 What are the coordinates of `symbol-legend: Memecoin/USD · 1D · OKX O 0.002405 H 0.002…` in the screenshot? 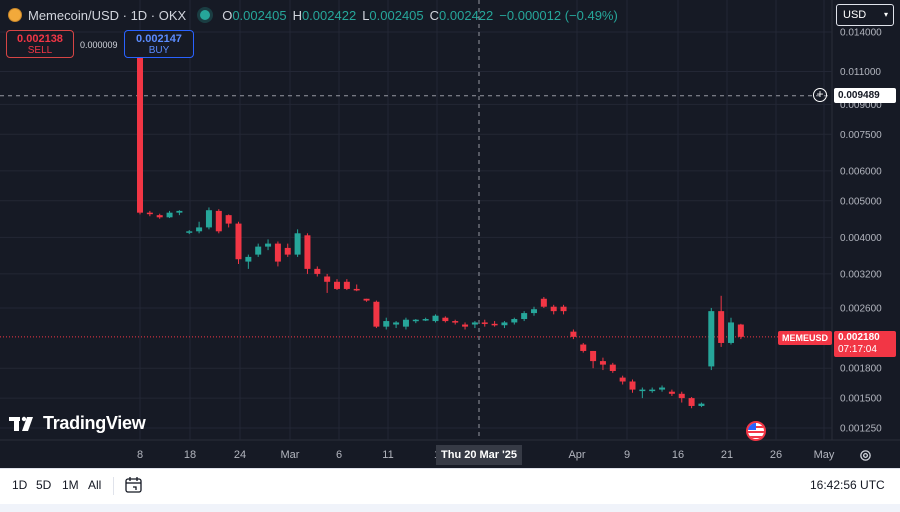 It's located at (313, 15).